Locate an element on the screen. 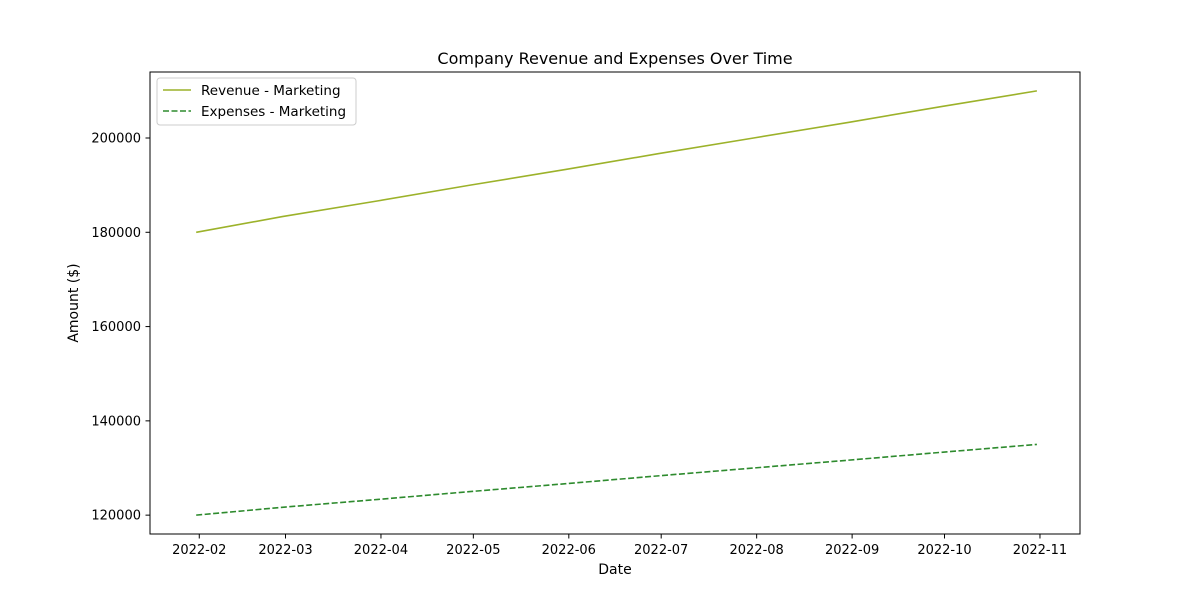  x-axis-label: Date is located at coordinates (614, 570).